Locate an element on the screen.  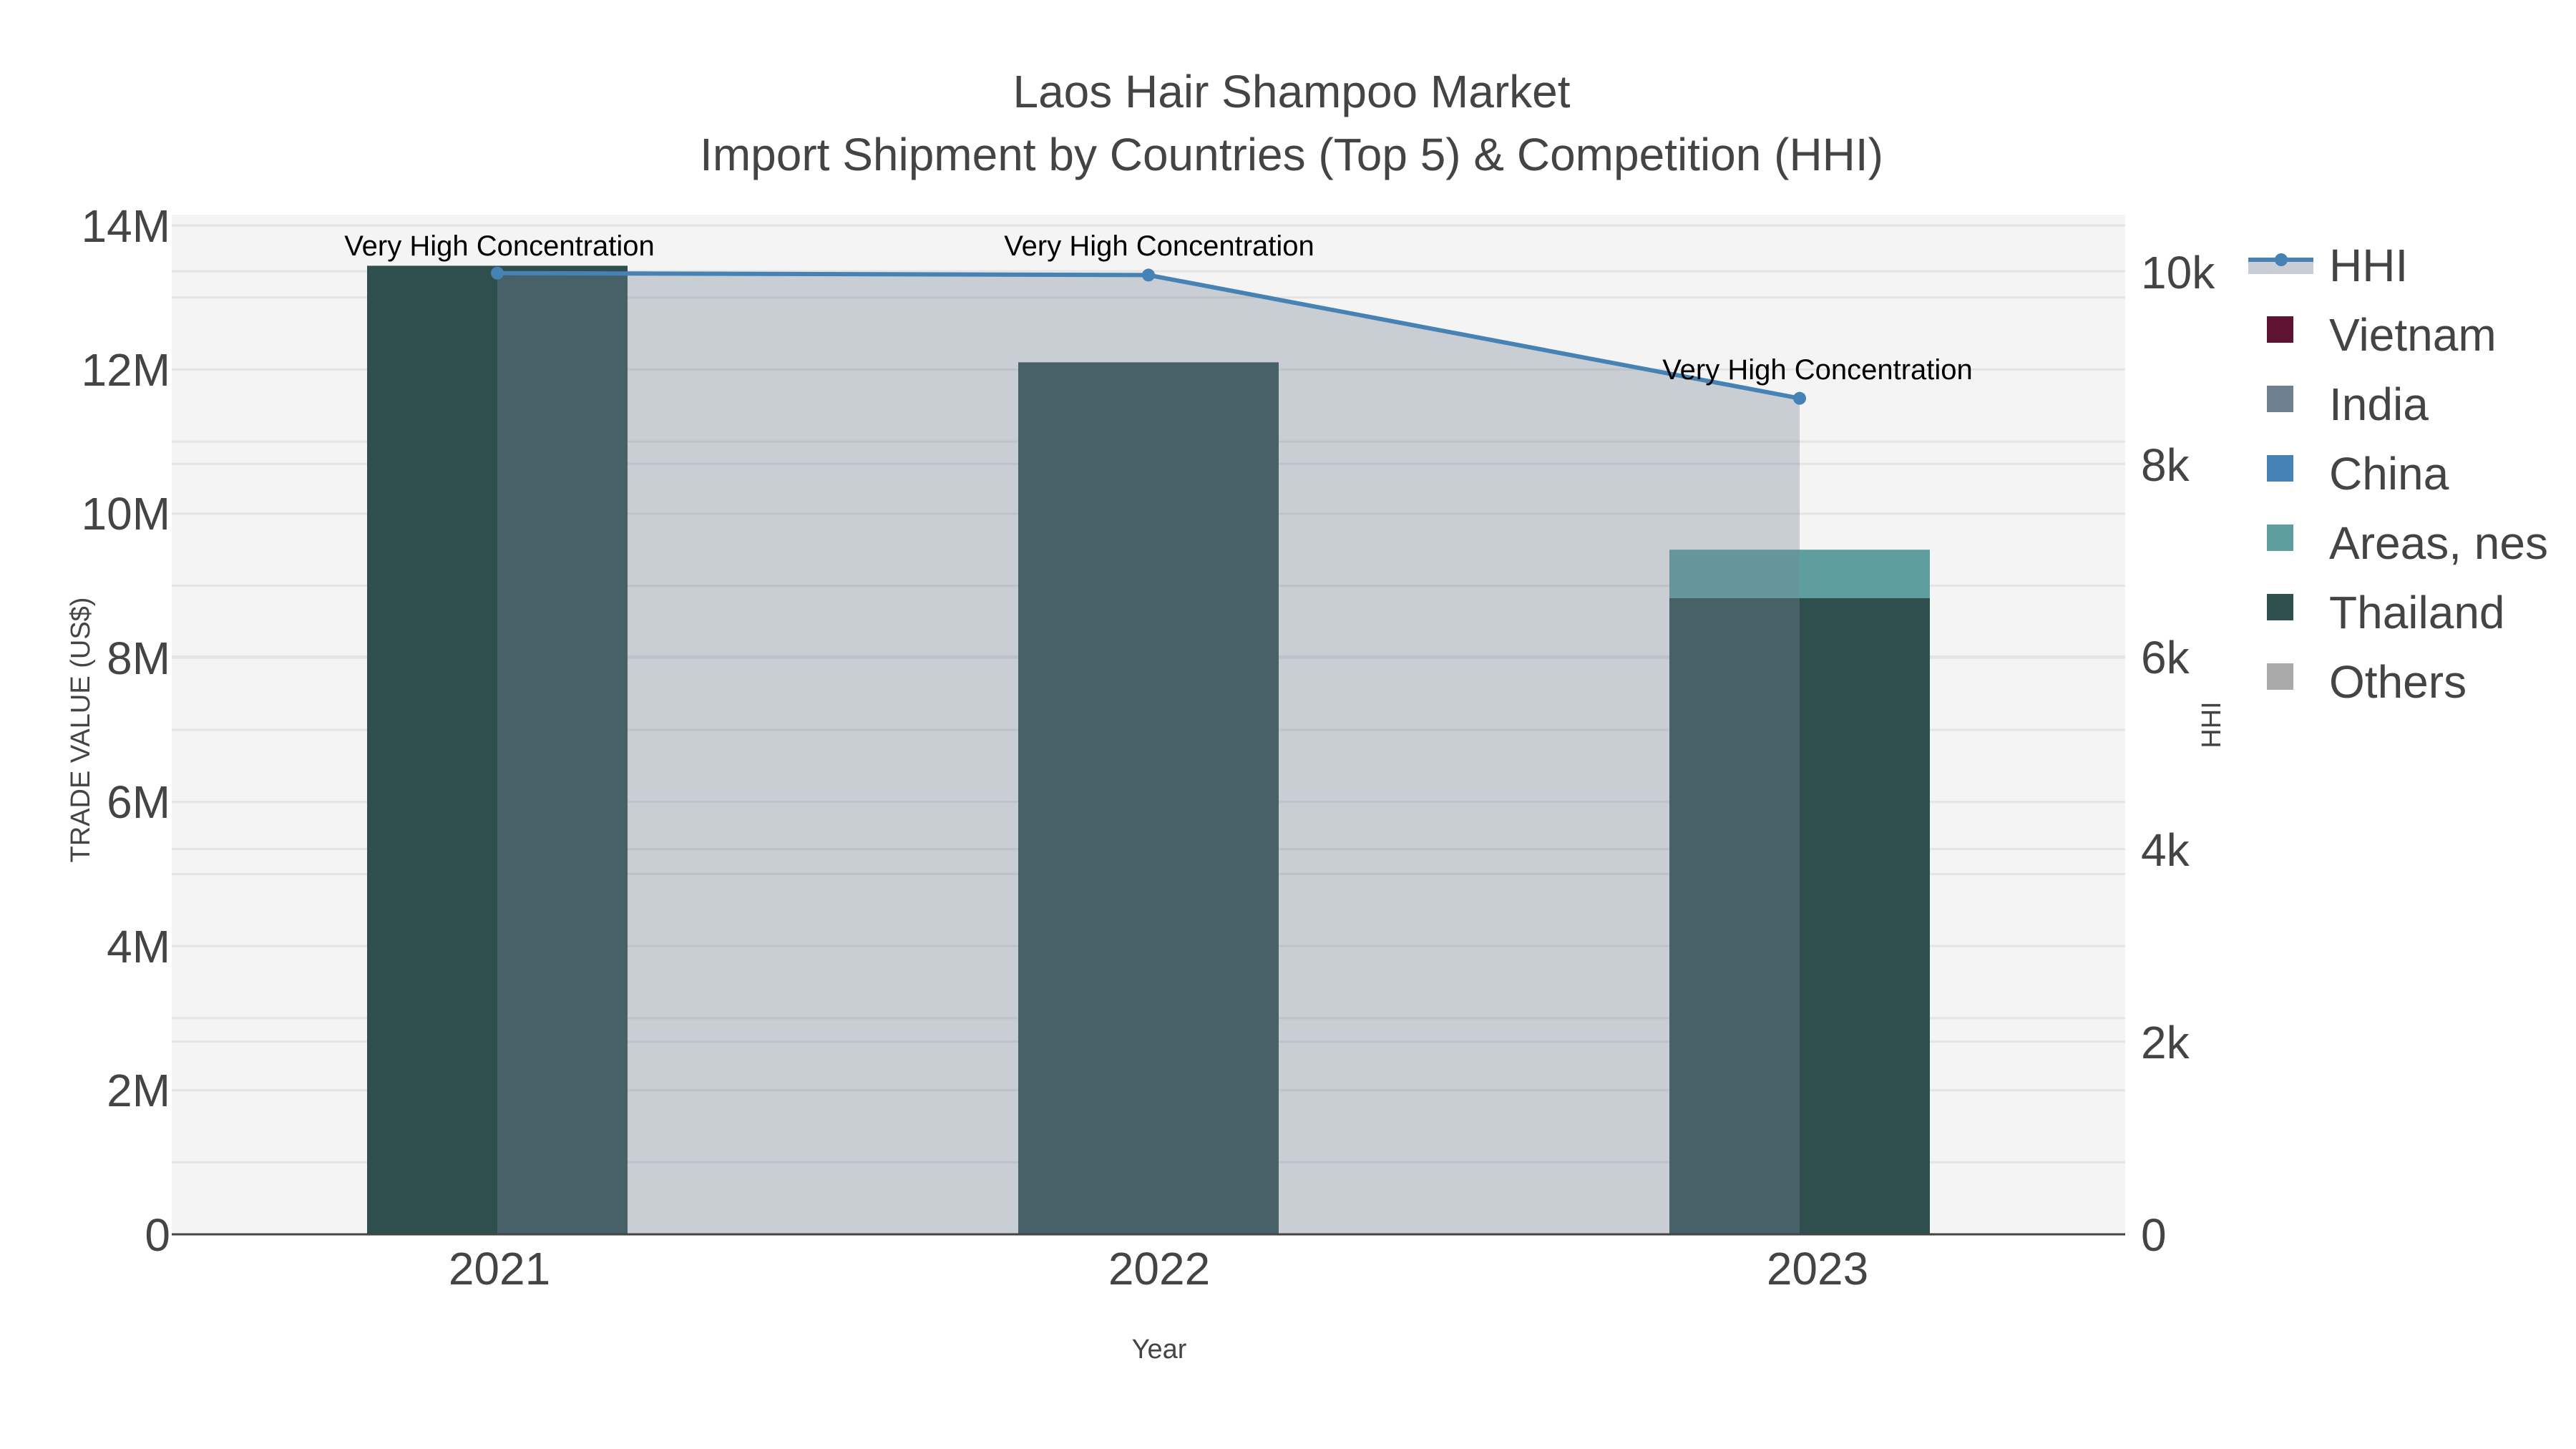
legend-label: India is located at coordinates (2379, 404).